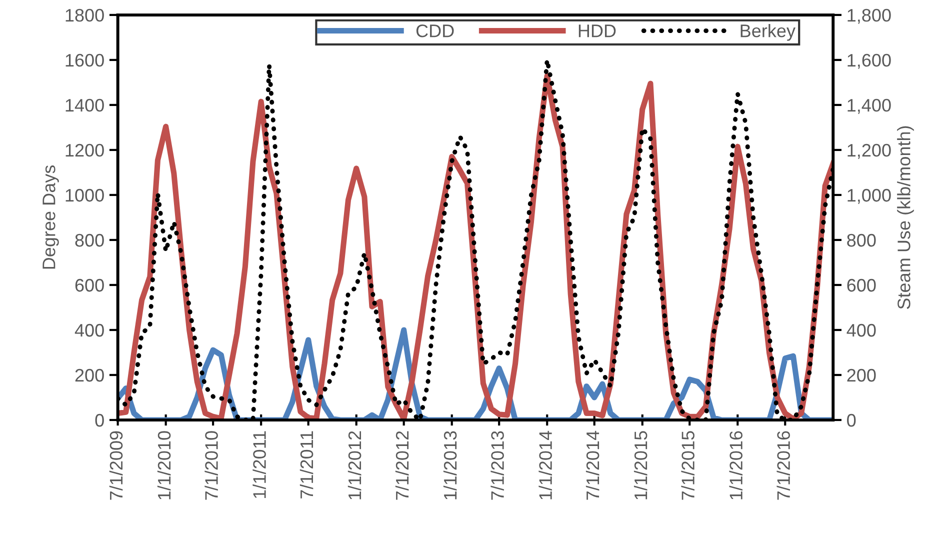 This screenshot has height=534, width=950. What do you see at coordinates (85, 150) in the screenshot?
I see `y-tick-label: 1200` at bounding box center [85, 150].